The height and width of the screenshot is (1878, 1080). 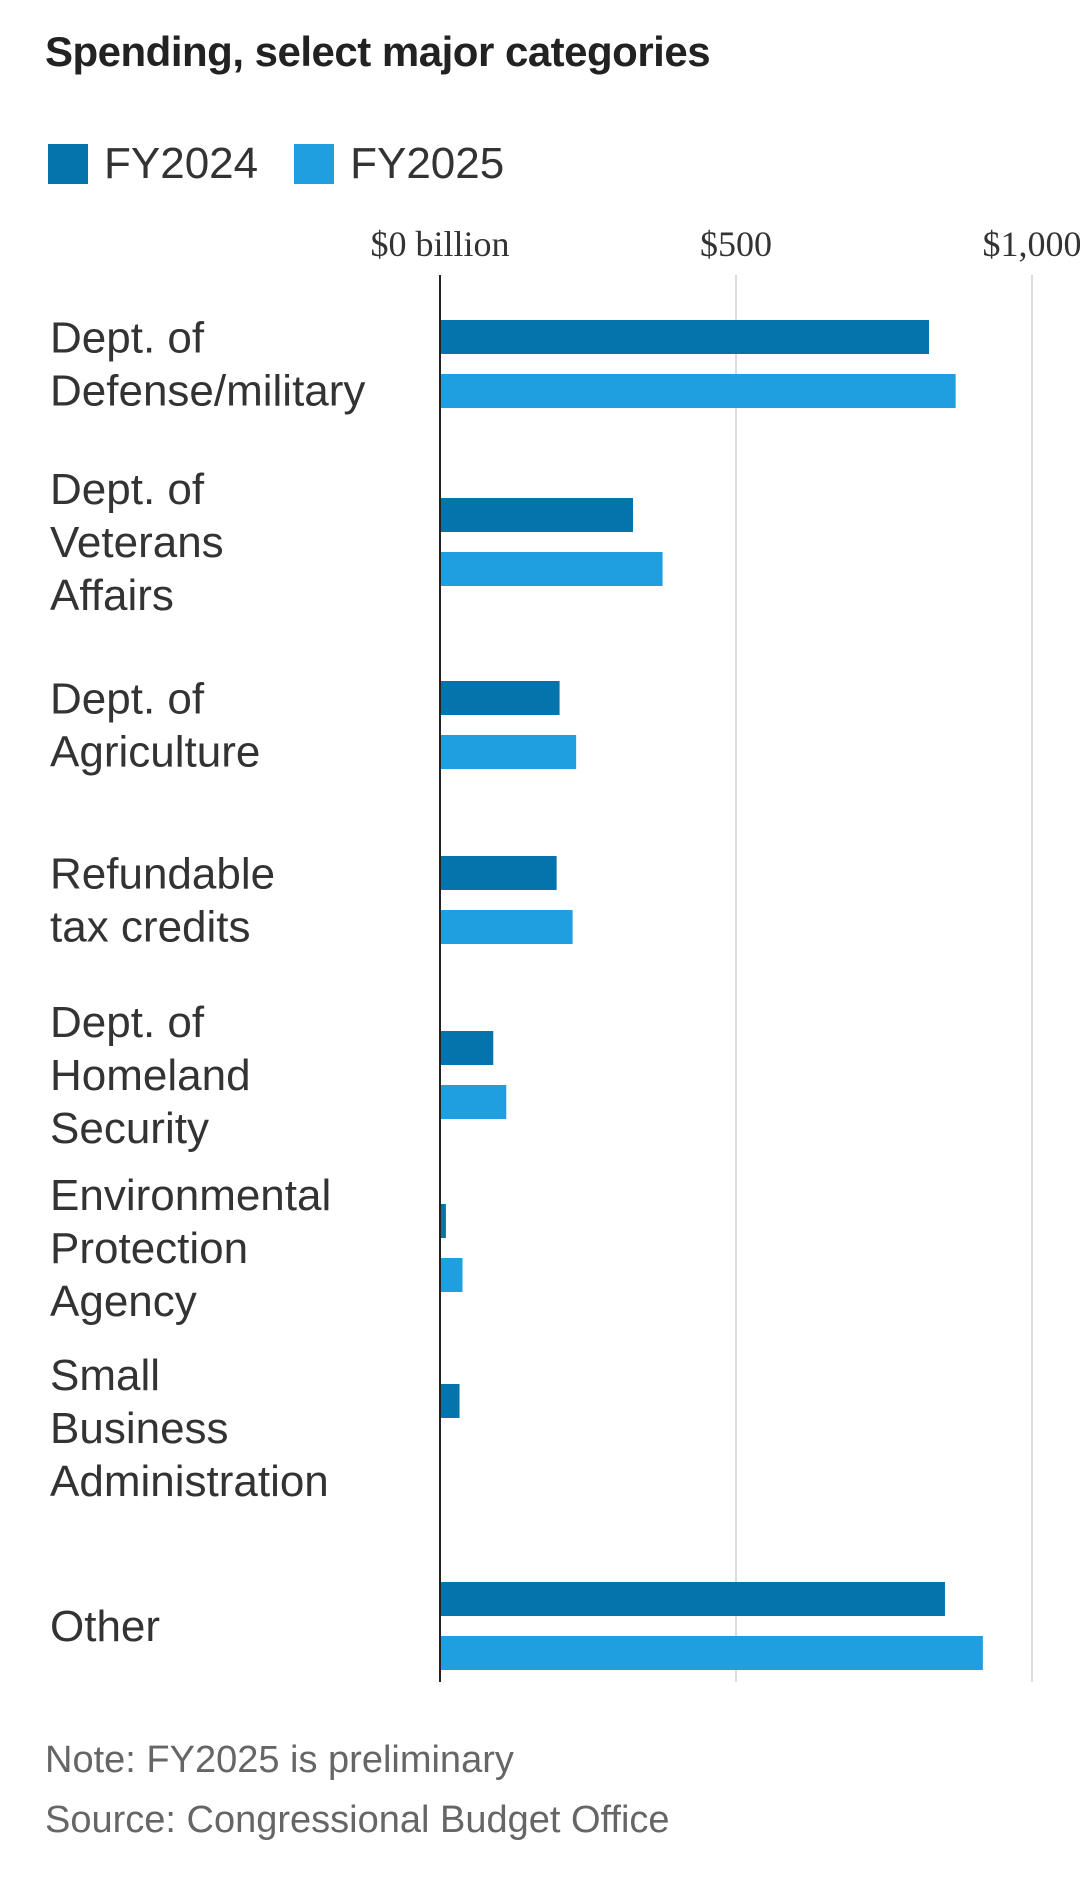 What do you see at coordinates (137, 542) in the screenshot?
I see `category-label-dept-of-veterans-affairs: Dept. of Veterans Affairs` at bounding box center [137, 542].